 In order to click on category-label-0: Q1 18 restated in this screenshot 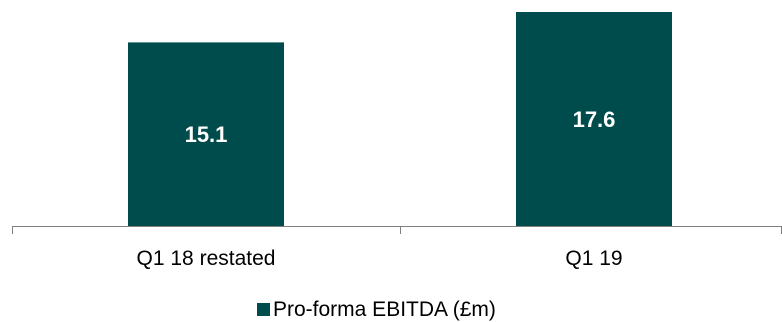, I will do `click(206, 258)`.